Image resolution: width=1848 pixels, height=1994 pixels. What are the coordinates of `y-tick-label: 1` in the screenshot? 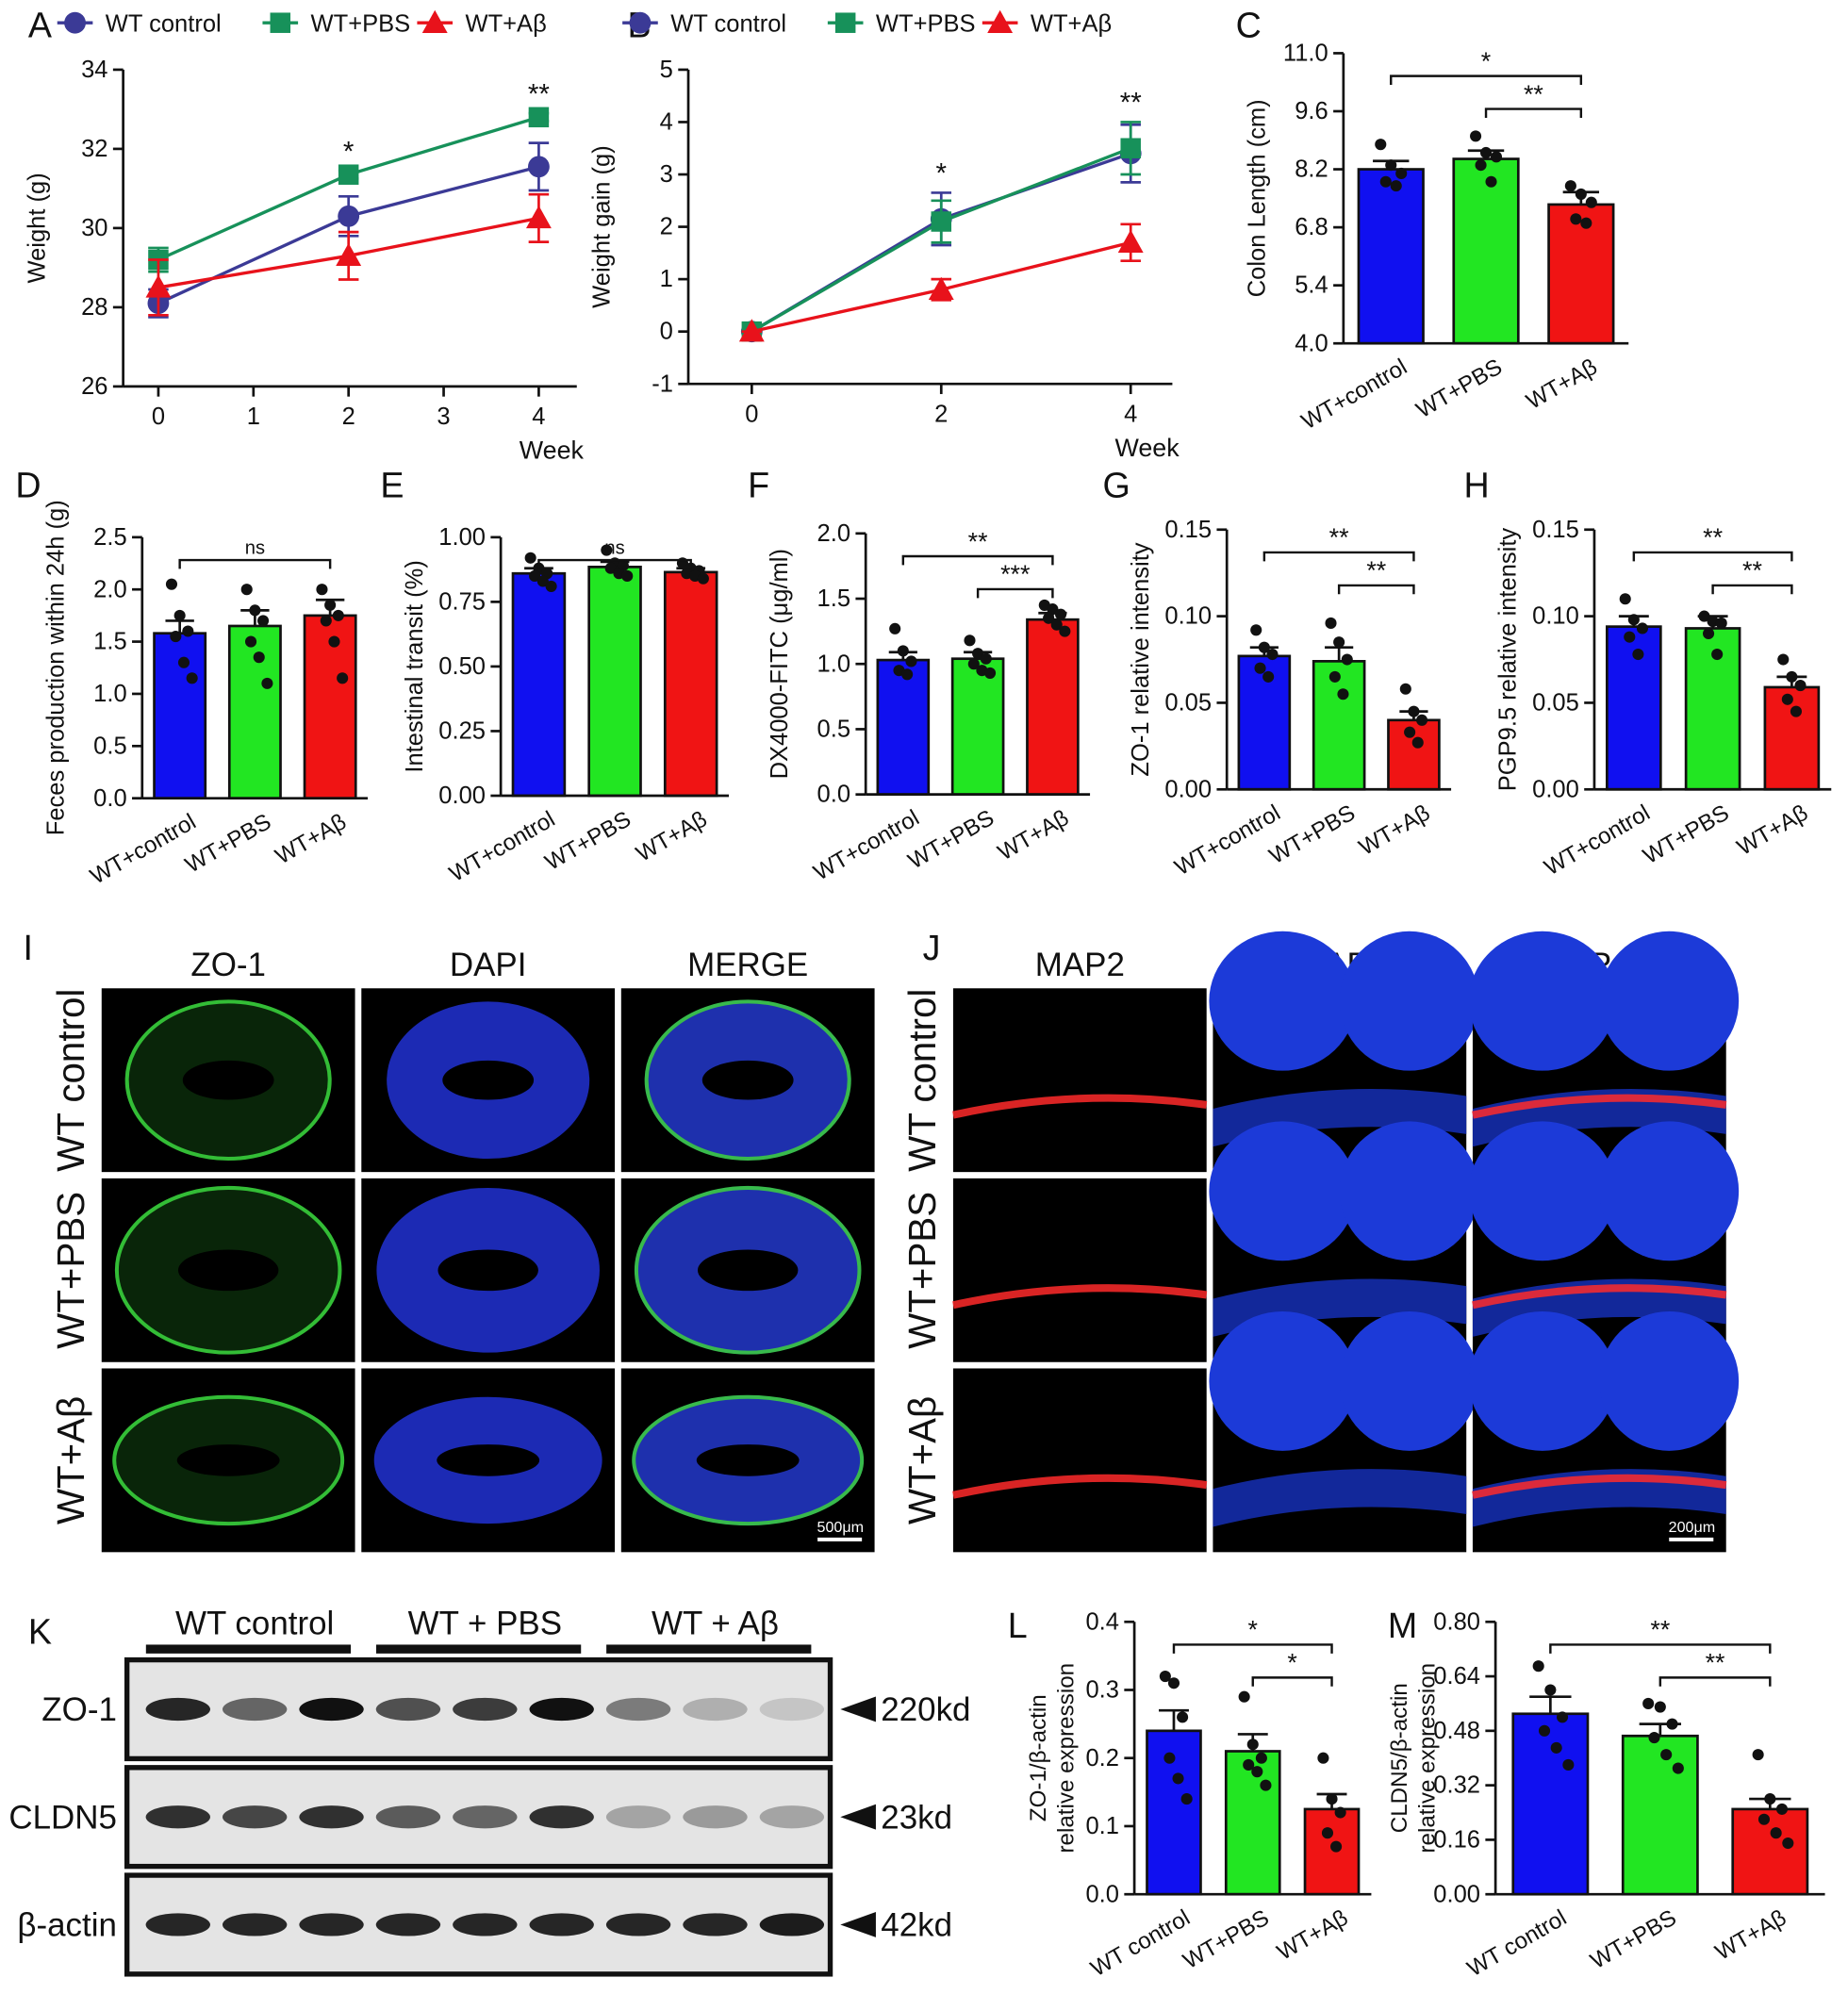 It's located at (666, 279).